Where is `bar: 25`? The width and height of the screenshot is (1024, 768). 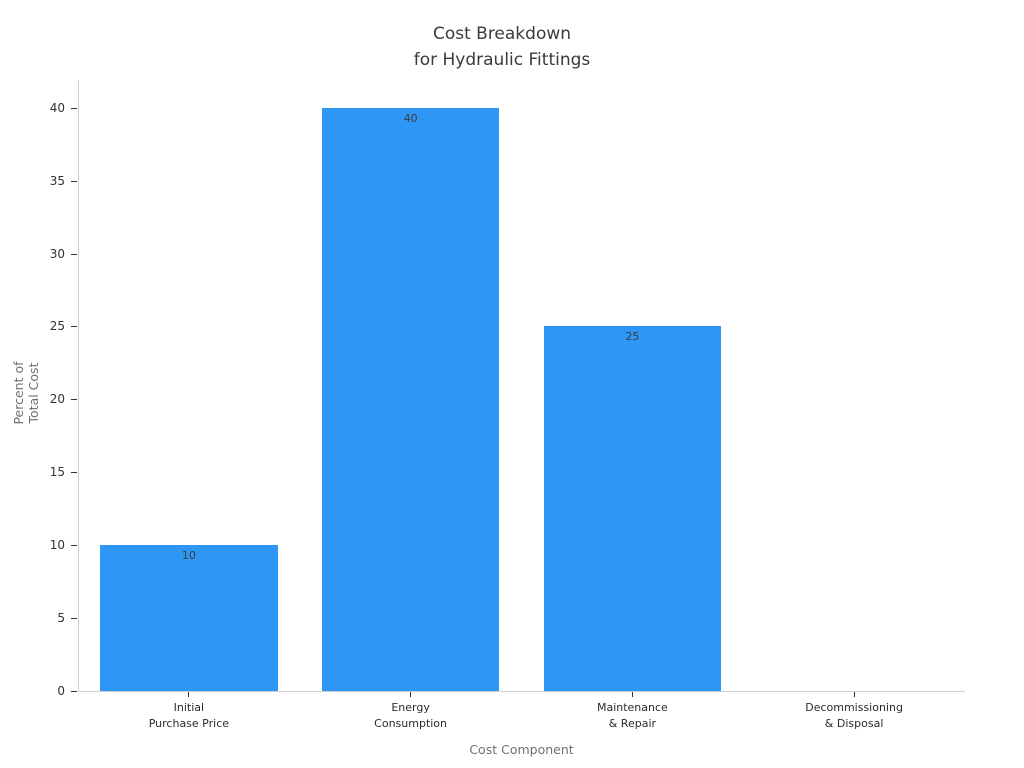 bar: 25 is located at coordinates (632, 508).